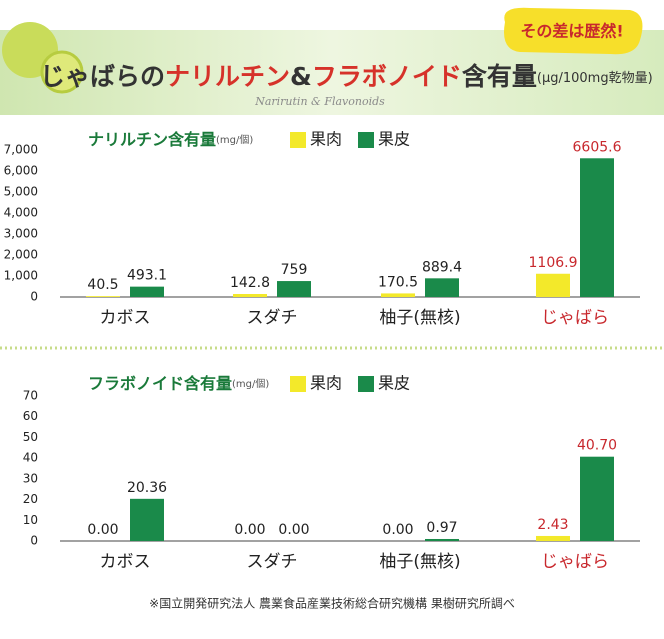  I want to click on y-tick-label: 70, so click(30, 396).